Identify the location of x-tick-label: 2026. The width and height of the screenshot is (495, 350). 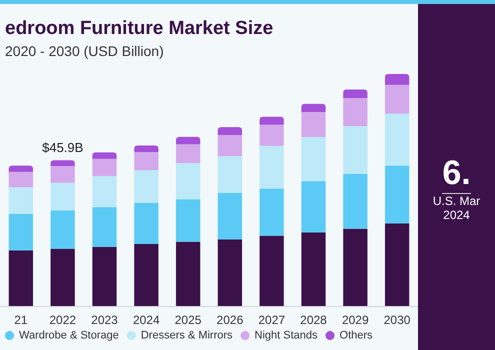
(230, 320).